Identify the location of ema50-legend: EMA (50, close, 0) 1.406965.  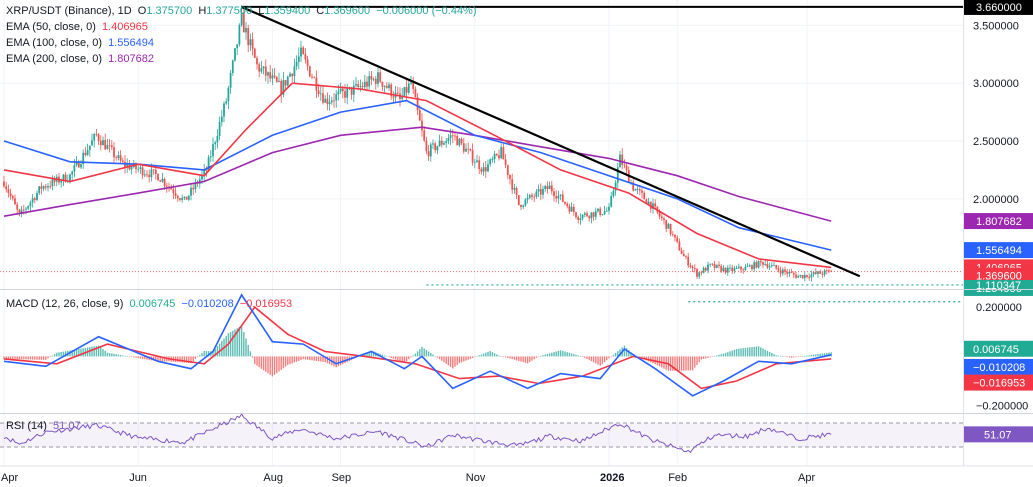
(77, 27).